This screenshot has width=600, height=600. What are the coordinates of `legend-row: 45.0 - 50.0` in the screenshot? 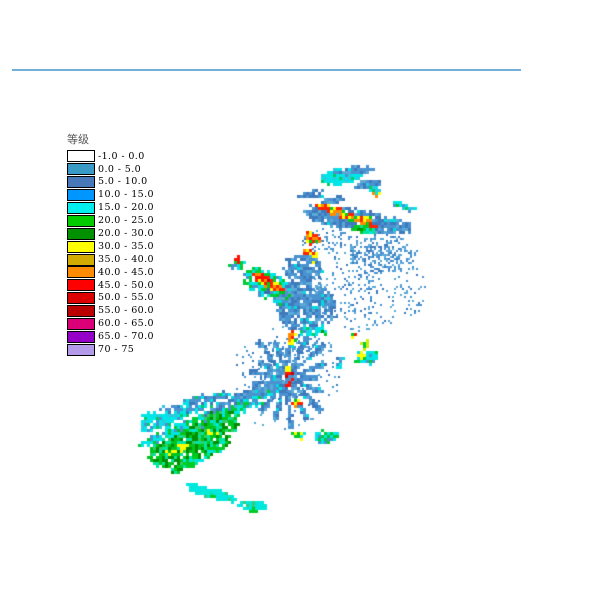 It's located at (110, 285).